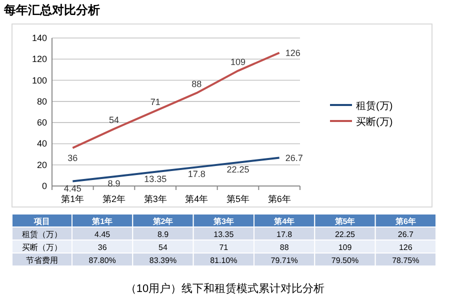 This screenshot has height=300, width=450. Describe the element at coordinates (102, 234) in the screenshot. I see `text: 4.45` at that location.